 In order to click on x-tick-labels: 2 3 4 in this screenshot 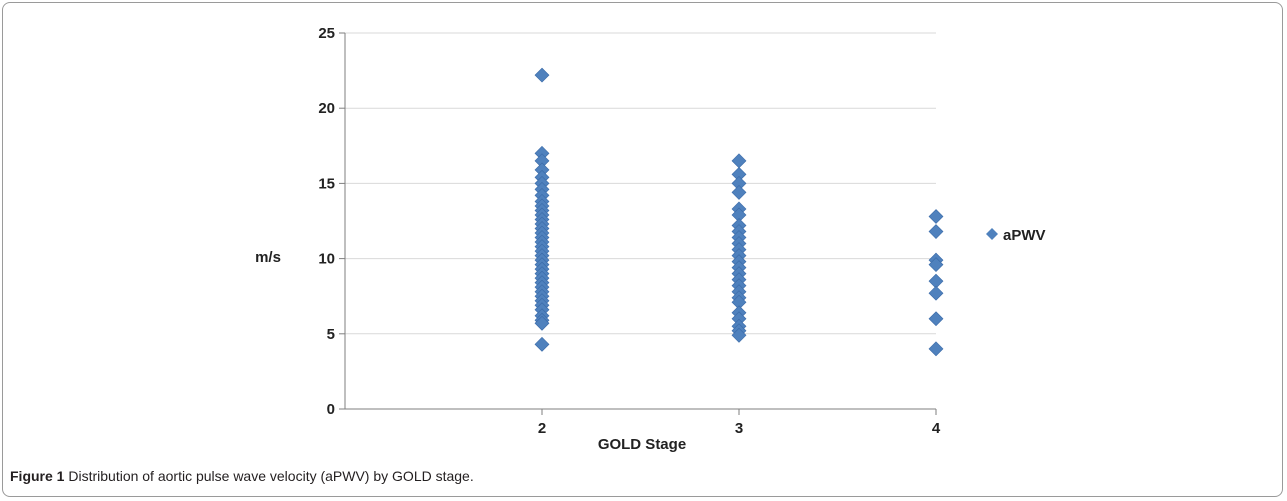, I will do `click(739, 428)`.